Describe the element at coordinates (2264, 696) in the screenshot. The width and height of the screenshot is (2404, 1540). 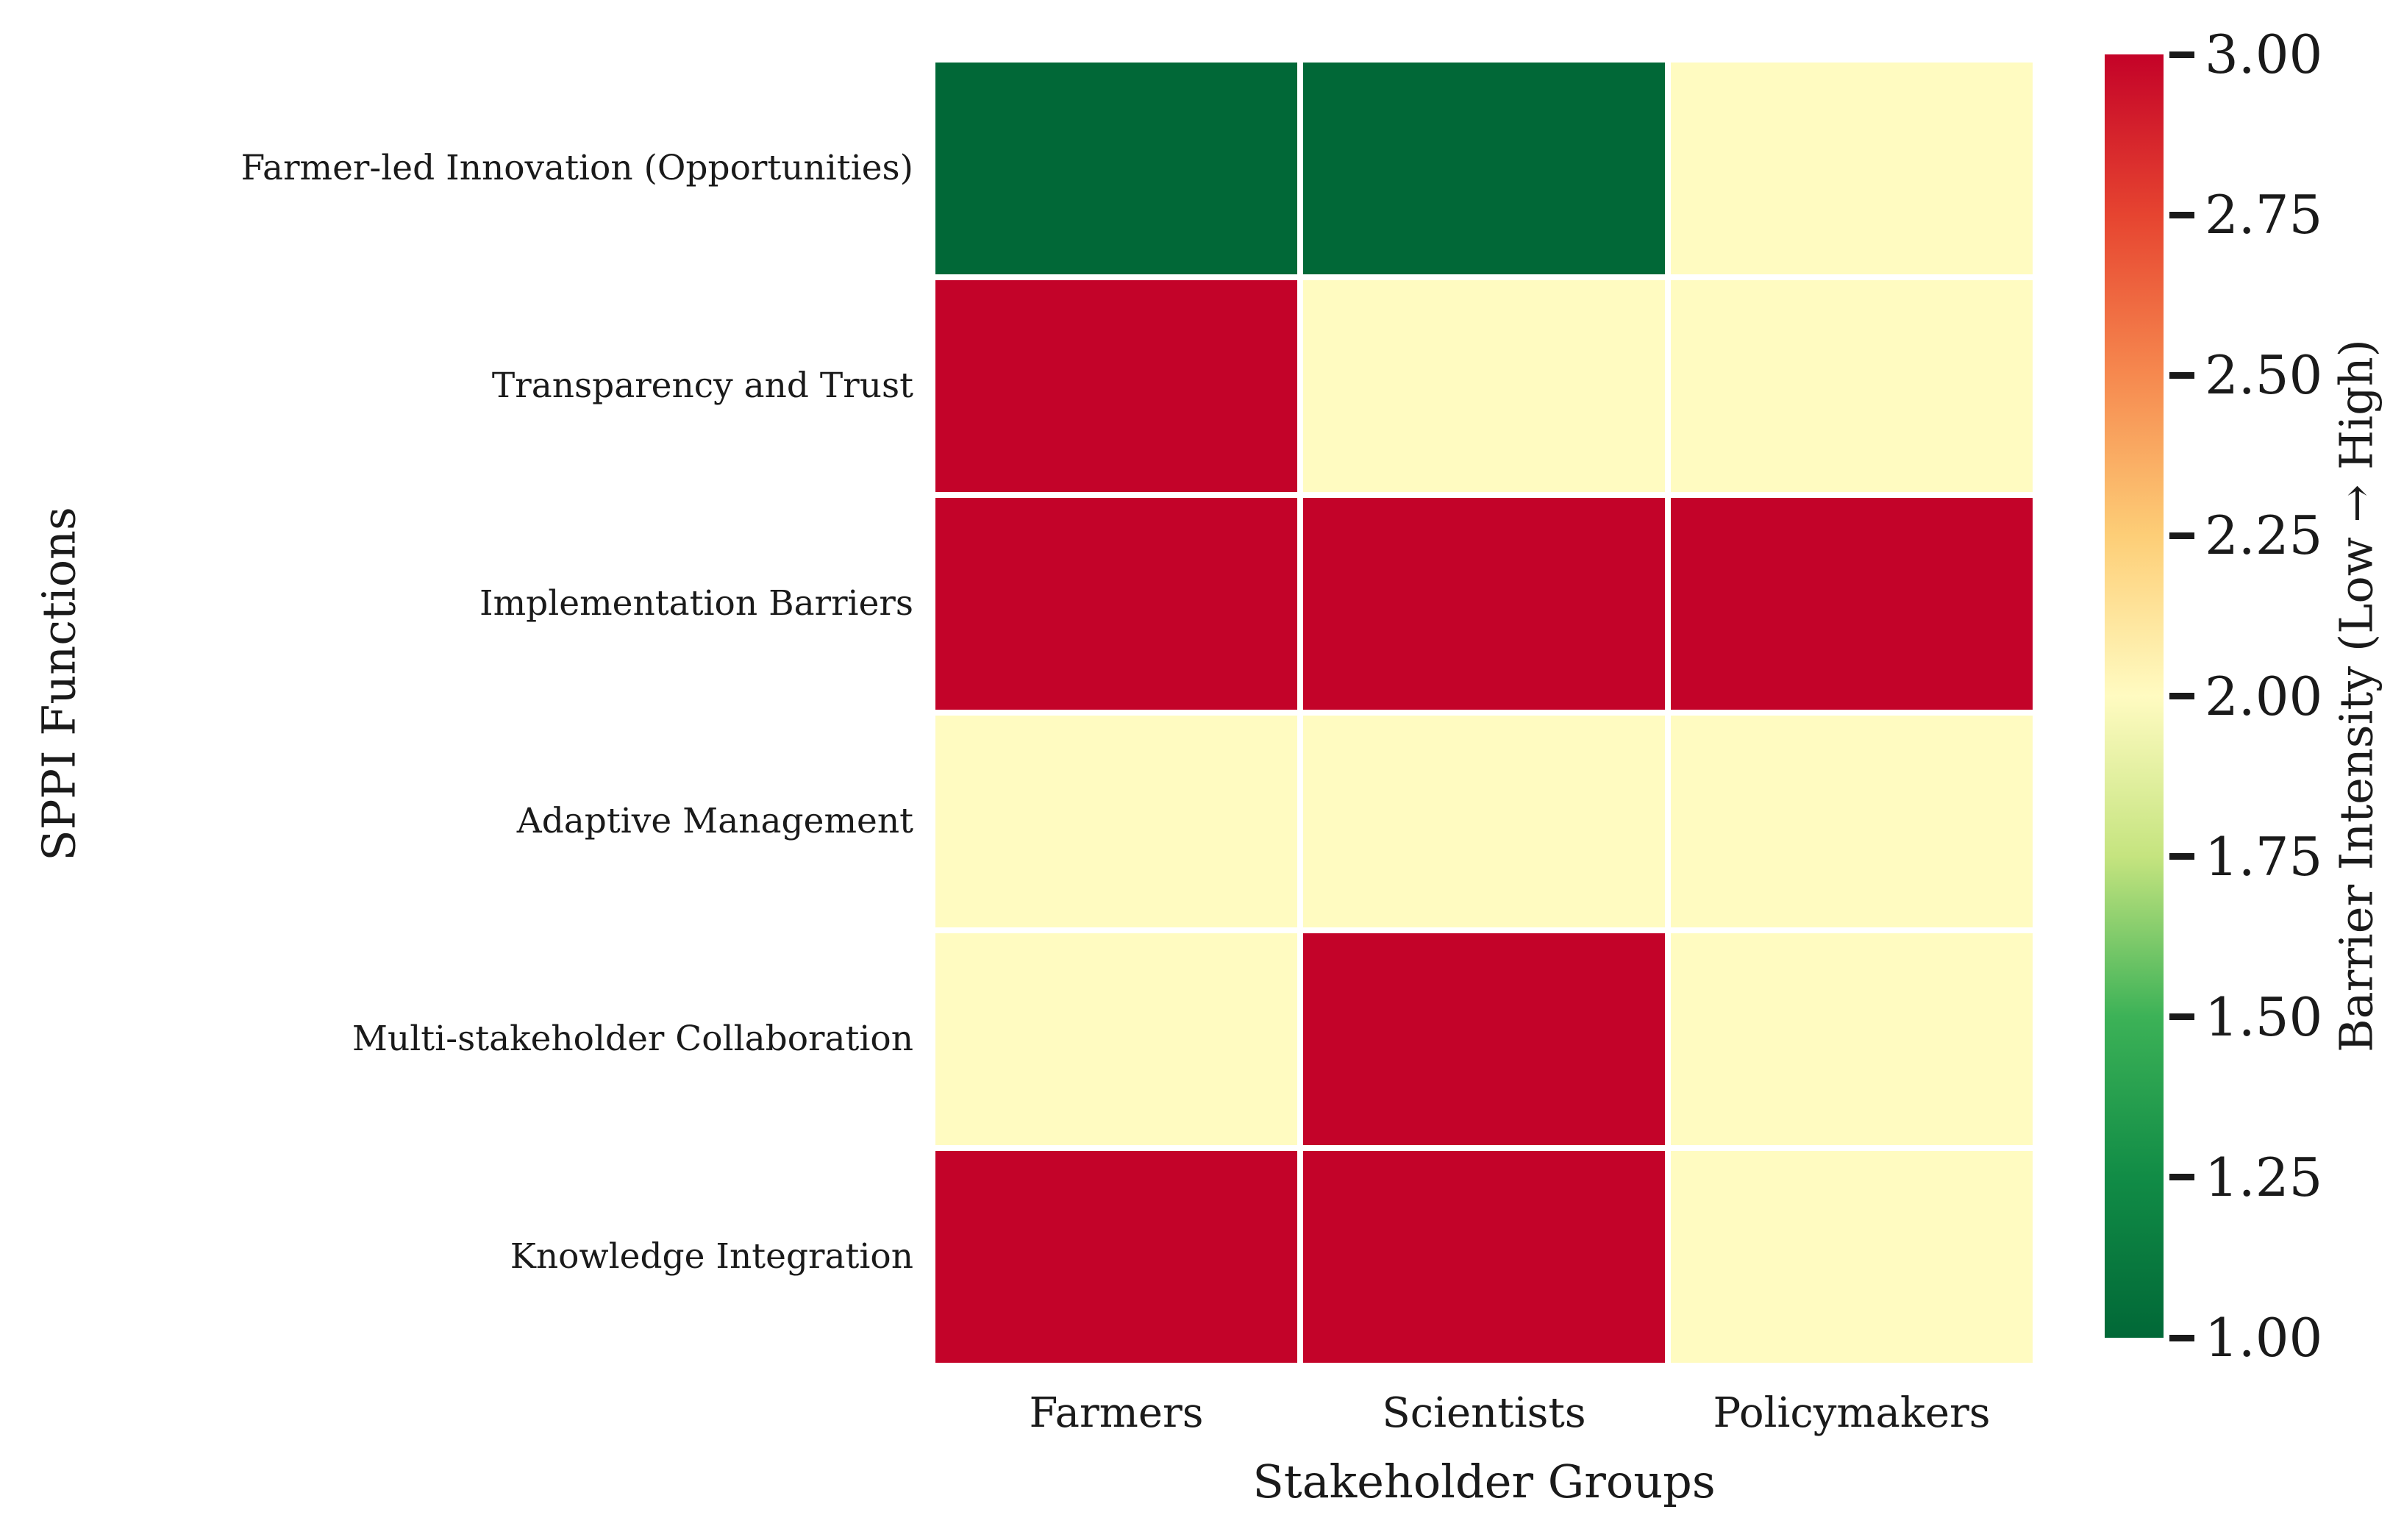
I see `colorbar-tick-label: 2.00` at that location.